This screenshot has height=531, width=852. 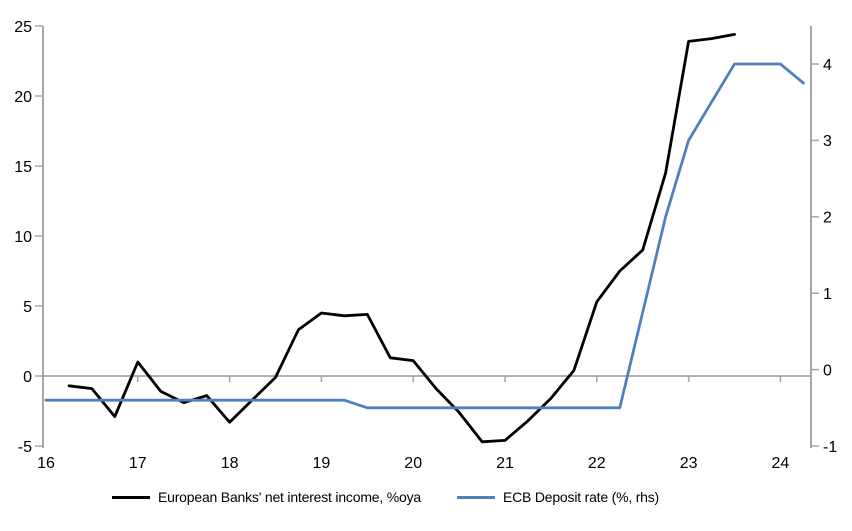 What do you see at coordinates (475, 497) in the screenshot?
I see `blue-line-sample-icon` at bounding box center [475, 497].